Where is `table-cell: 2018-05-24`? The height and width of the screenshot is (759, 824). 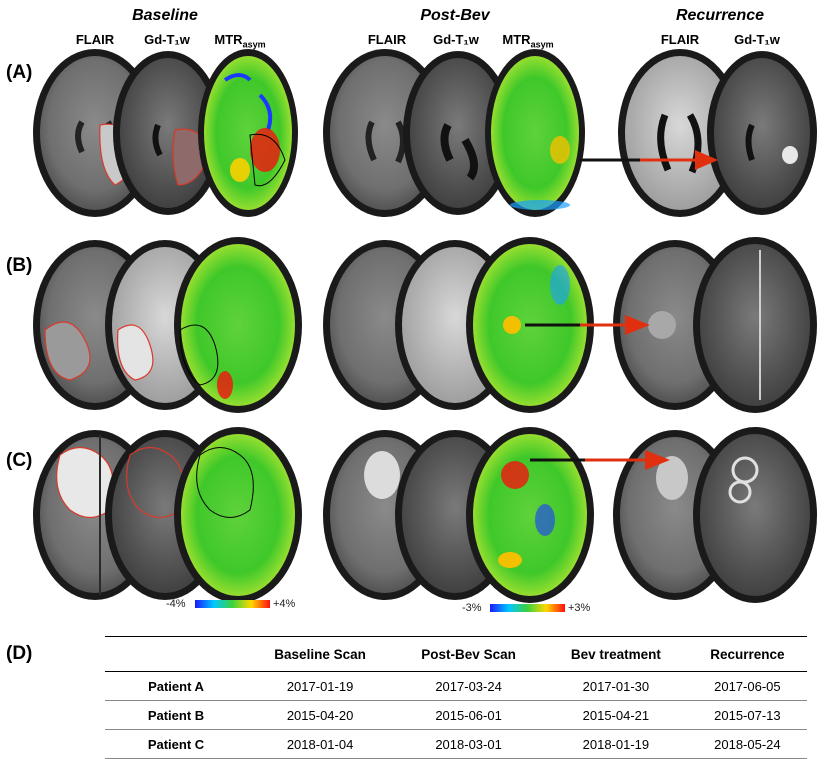 table-cell: 2018-05-24 is located at coordinates (747, 744).